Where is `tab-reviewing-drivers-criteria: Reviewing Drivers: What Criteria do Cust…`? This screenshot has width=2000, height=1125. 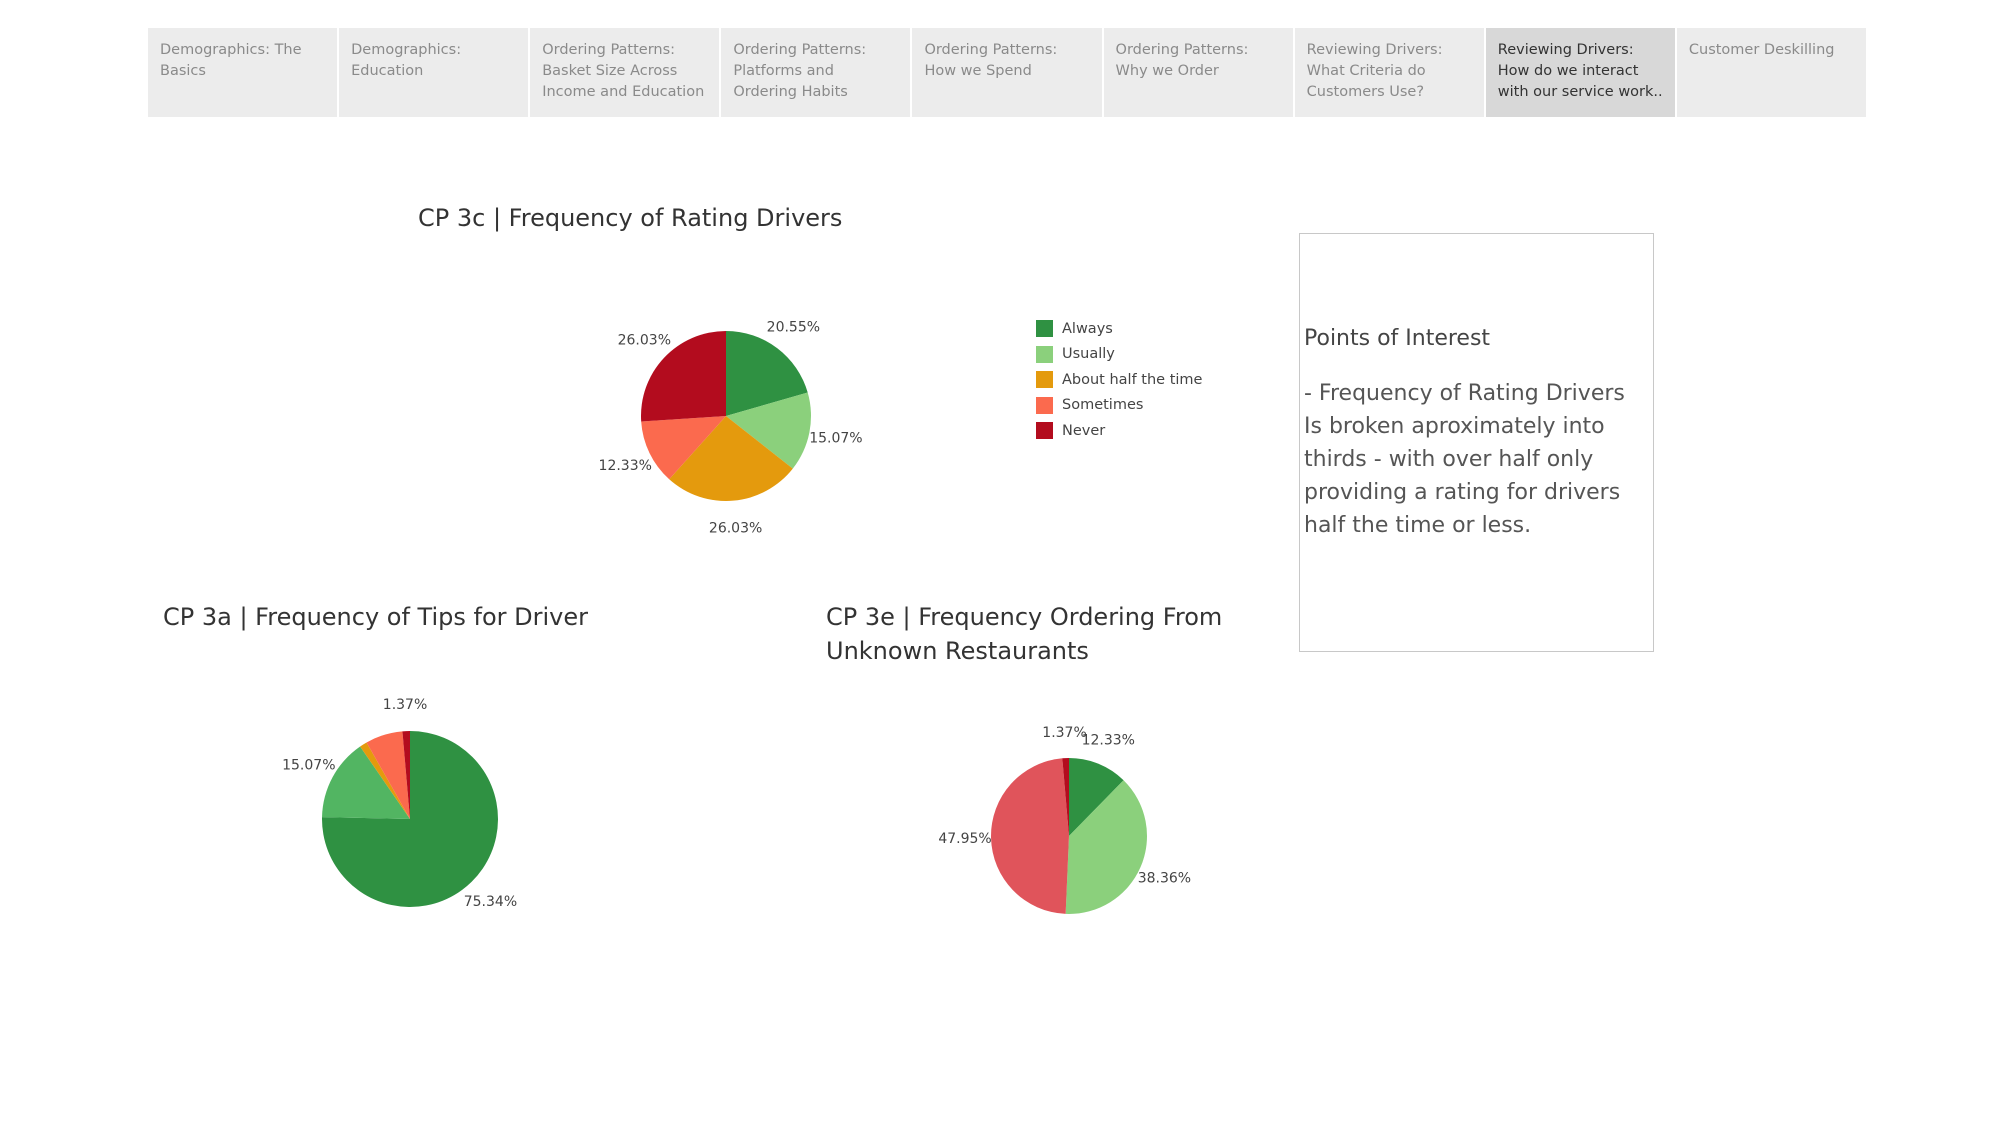
tab-reviewing-drivers-criteria: Reviewing Drivers: What Criteria do Cust… is located at coordinates (1389, 72).